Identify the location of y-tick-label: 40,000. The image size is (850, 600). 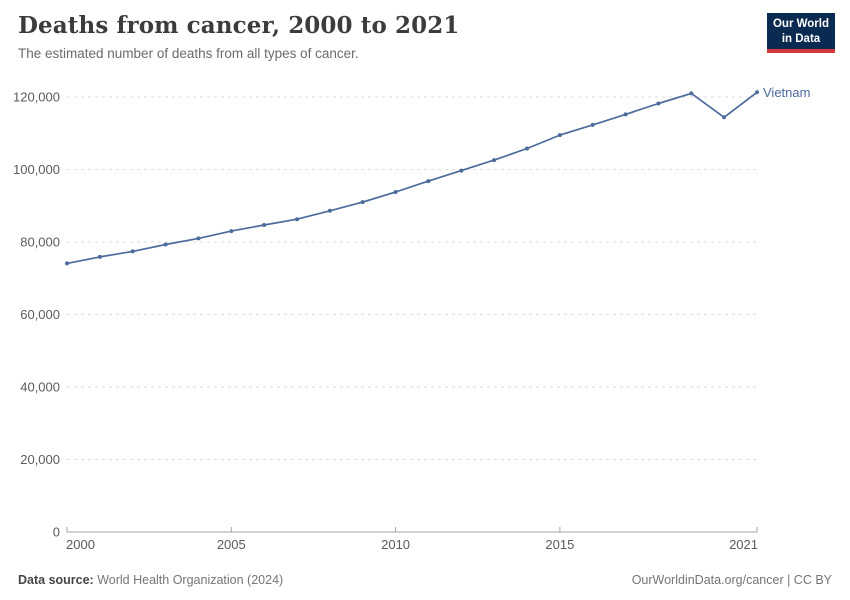
(40, 387).